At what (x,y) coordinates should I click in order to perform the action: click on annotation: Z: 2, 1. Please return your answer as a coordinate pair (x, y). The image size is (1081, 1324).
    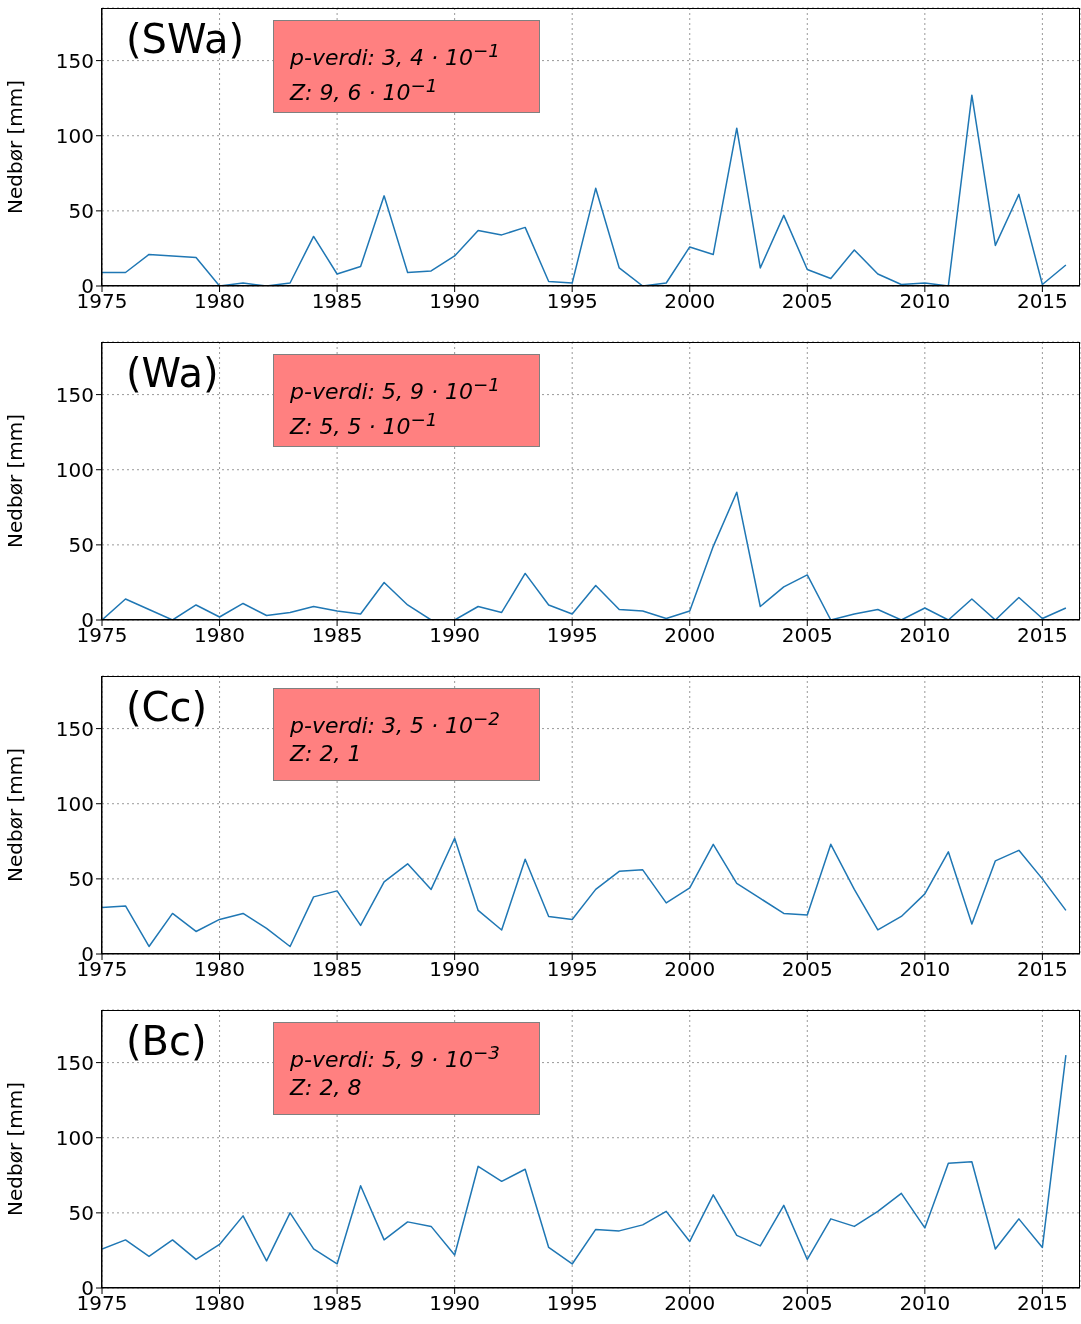
    Looking at the image, I should click on (326, 754).